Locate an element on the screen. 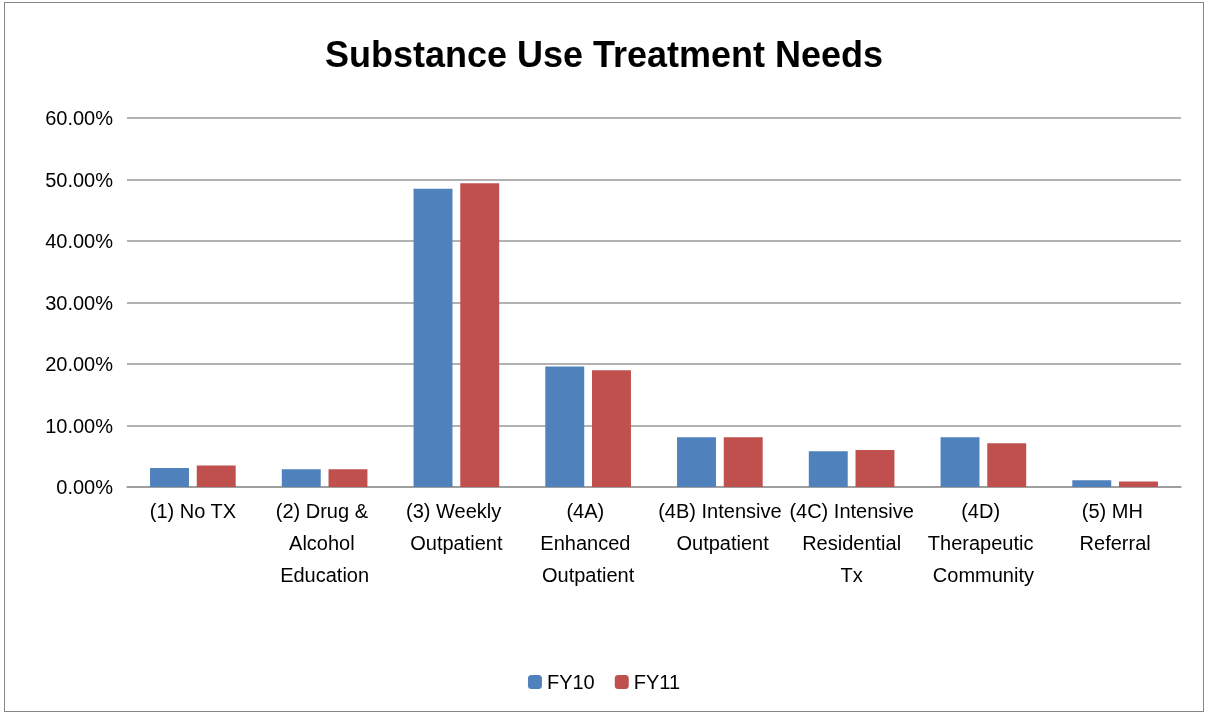  legend-label: FY11 is located at coordinates (657, 682).